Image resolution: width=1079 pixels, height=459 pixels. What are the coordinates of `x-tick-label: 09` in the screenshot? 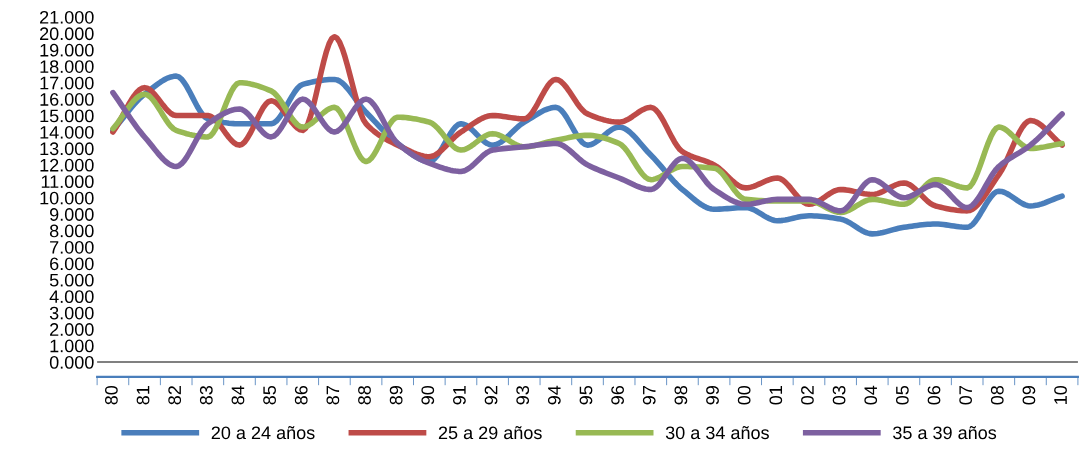 It's located at (1029, 395).